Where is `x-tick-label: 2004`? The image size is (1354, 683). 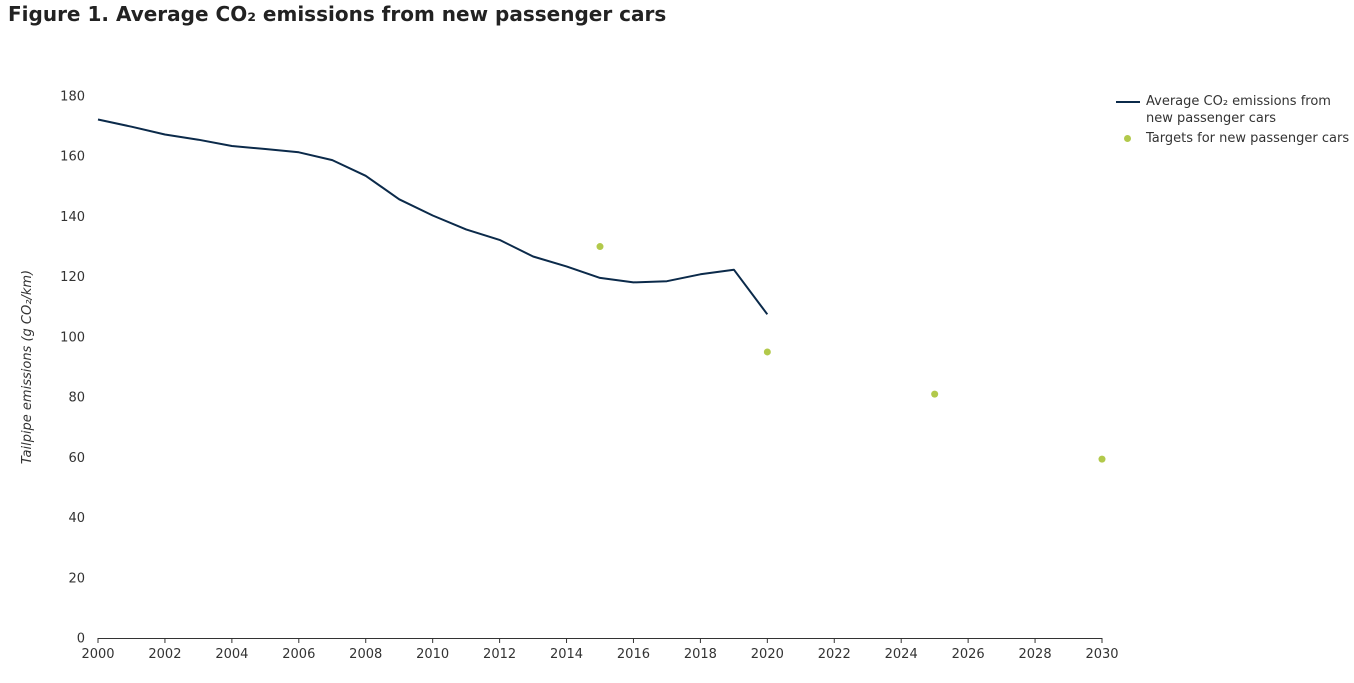 x-tick-label: 2004 is located at coordinates (231, 654).